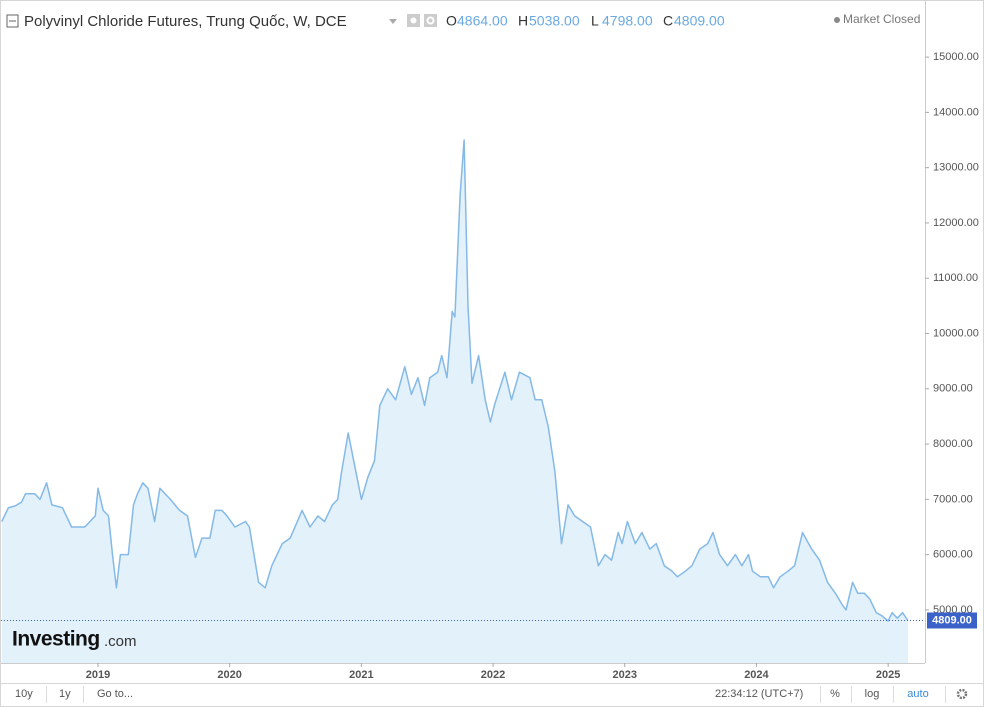  What do you see at coordinates (917, 694) in the screenshot?
I see `toolbar-toggle: auto` at bounding box center [917, 694].